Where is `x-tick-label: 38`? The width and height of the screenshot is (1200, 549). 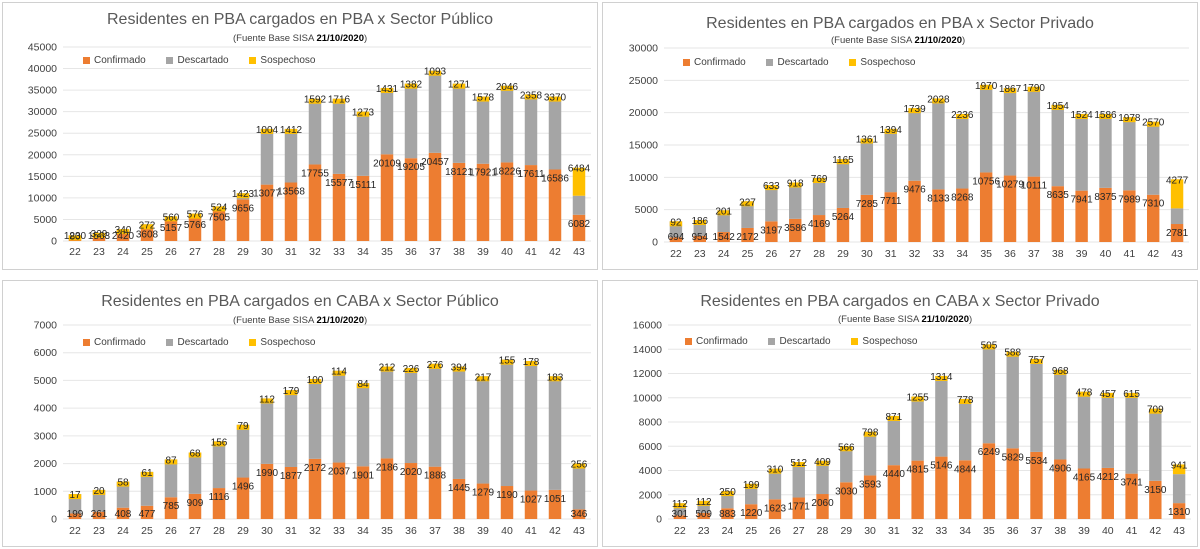 x-tick-label: 38 is located at coordinates (1058, 254).